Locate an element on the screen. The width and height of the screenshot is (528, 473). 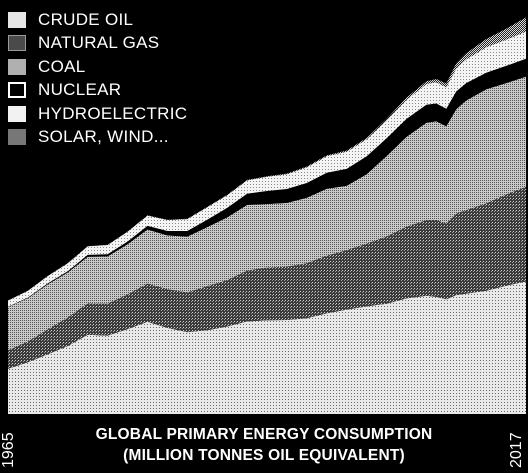
x-axis-end-year: 2017 is located at coordinates (516, 450).